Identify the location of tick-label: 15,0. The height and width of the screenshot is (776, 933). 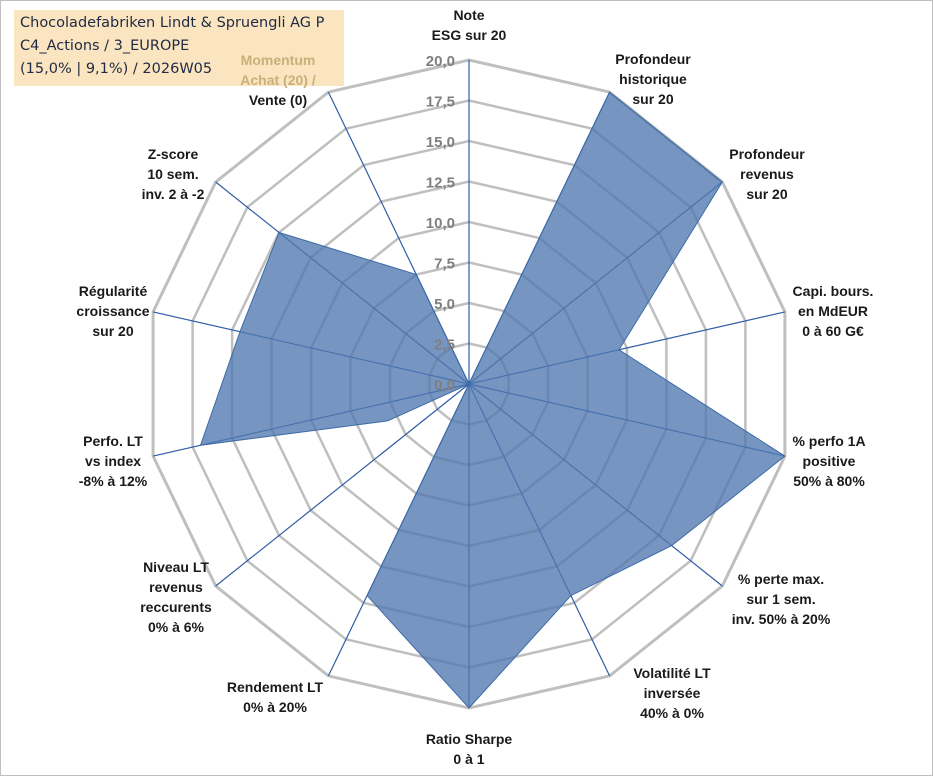
(440, 142).